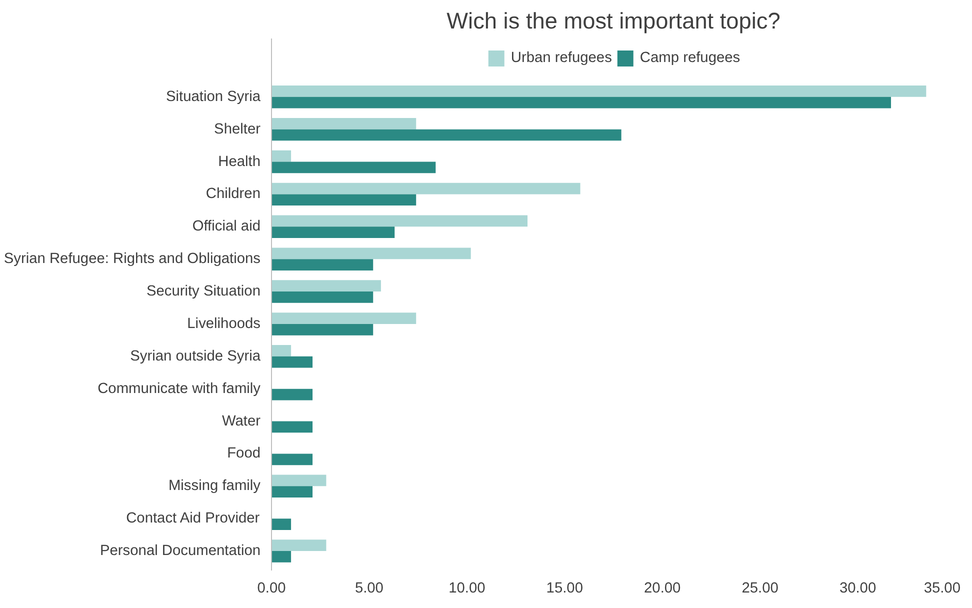 The width and height of the screenshot is (972, 608). Describe the element at coordinates (237, 129) in the screenshot. I see `y-tick-label: Shelter` at that location.